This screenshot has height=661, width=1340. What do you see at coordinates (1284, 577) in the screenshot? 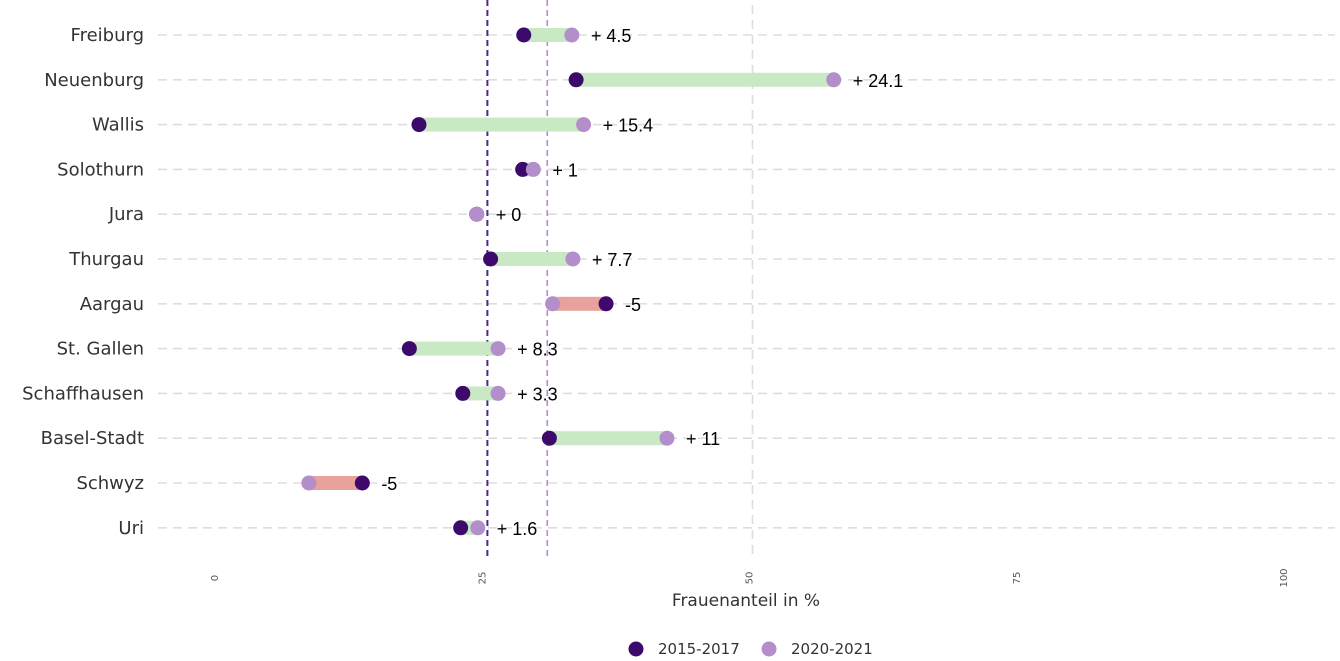
I see `x-tick-label: 100` at bounding box center [1284, 577].